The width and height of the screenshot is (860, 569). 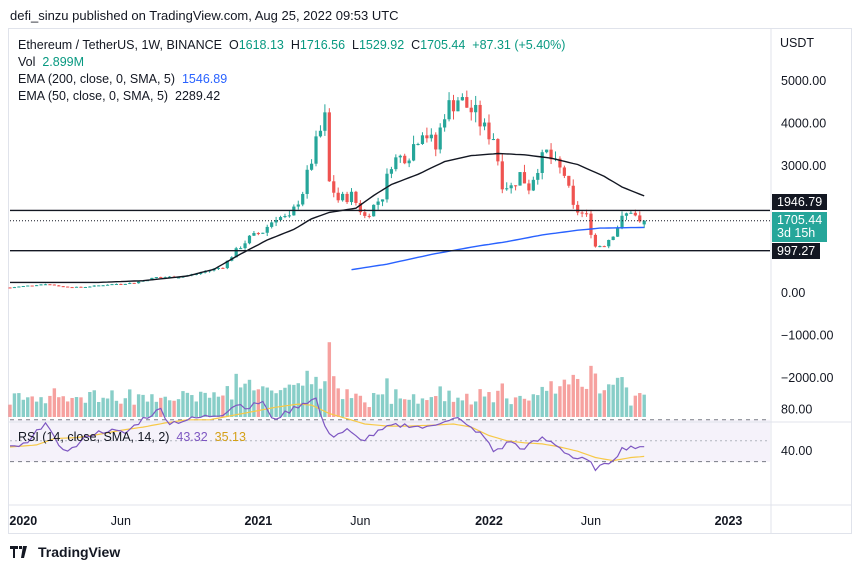 What do you see at coordinates (192, 437) in the screenshot?
I see `rsi-value: 43.32` at bounding box center [192, 437].